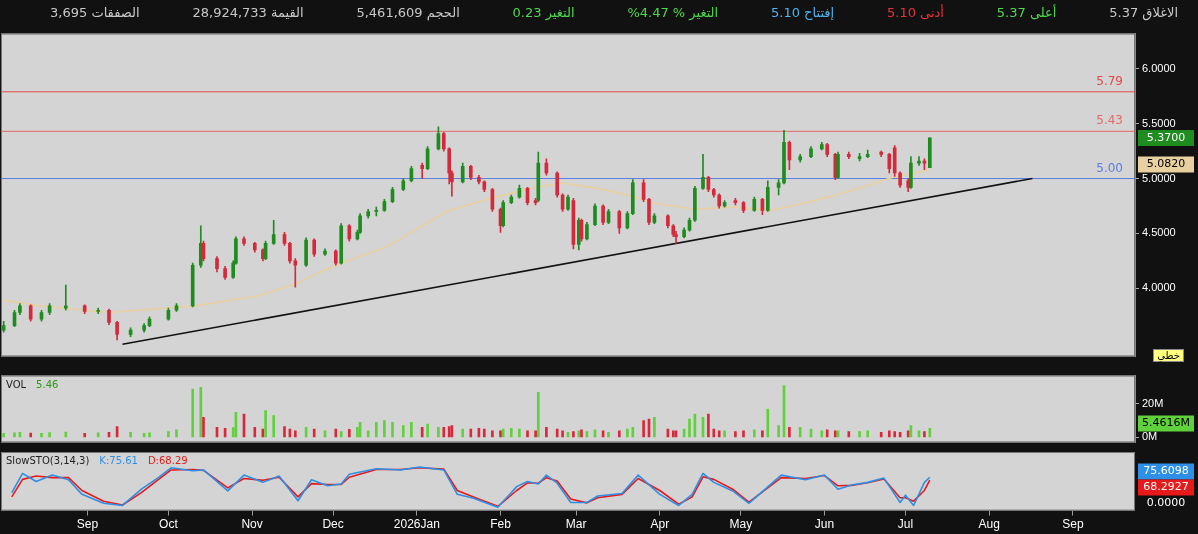 The width and height of the screenshot is (1198, 534). I want to click on text: أعلى 5.37, so click(1026, 12).